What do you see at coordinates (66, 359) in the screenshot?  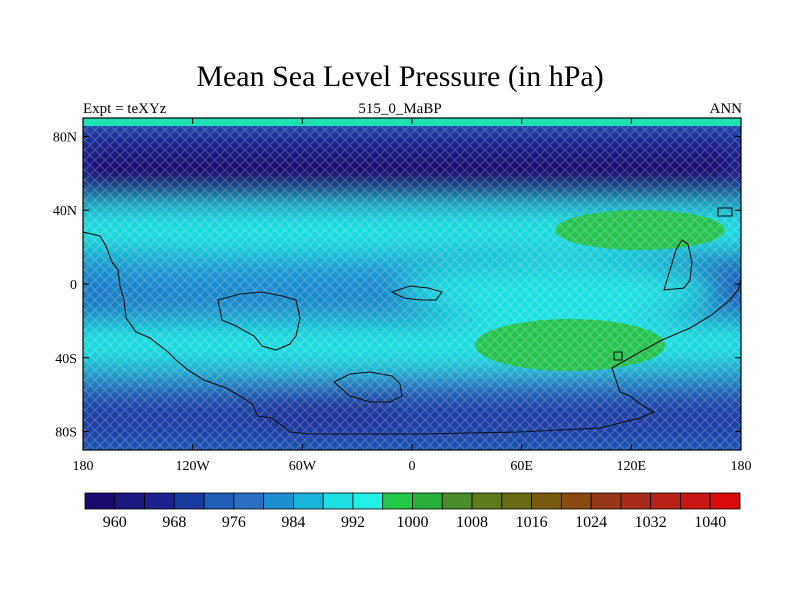 I see `y-tick-label: 40S` at bounding box center [66, 359].